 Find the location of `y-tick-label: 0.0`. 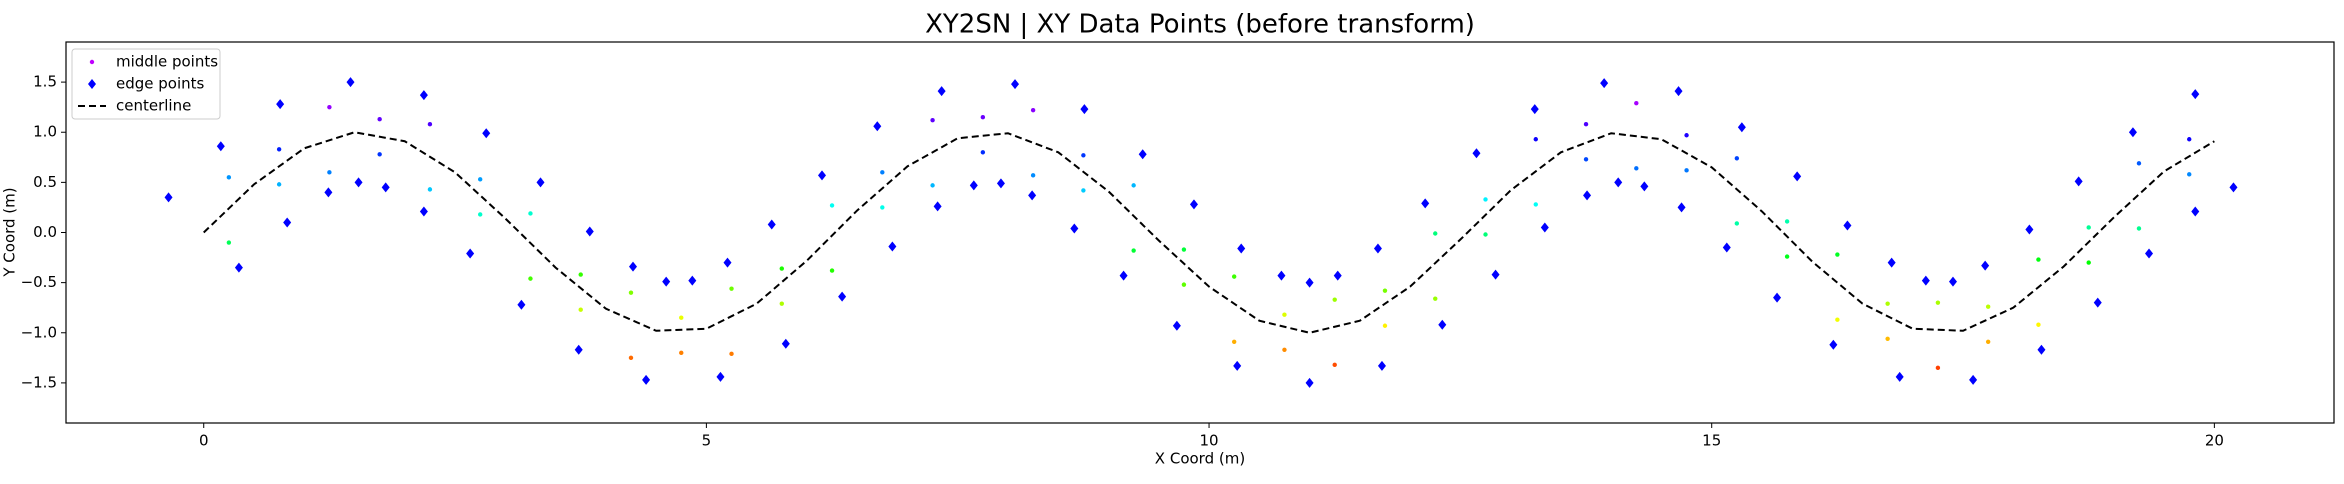

y-tick-label: 0.0 is located at coordinates (45, 232).